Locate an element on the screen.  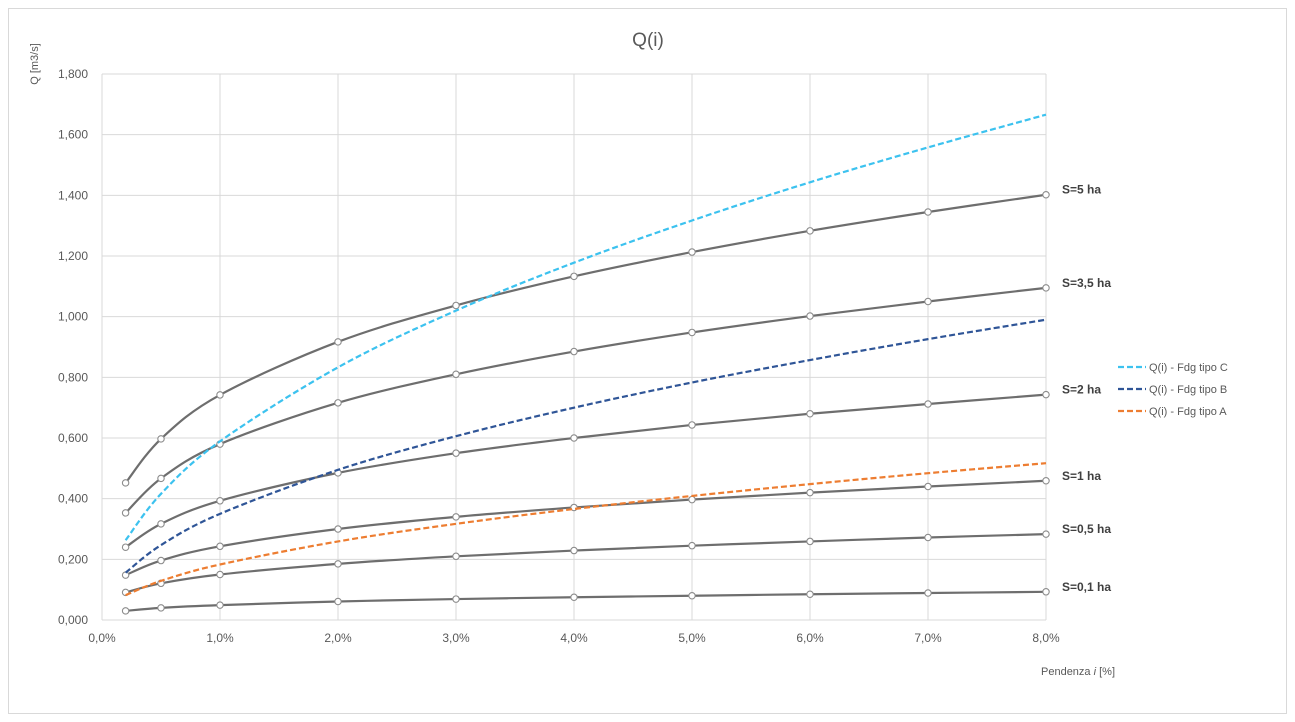
x-tick-label: 3,0% is located at coordinates (456, 638).